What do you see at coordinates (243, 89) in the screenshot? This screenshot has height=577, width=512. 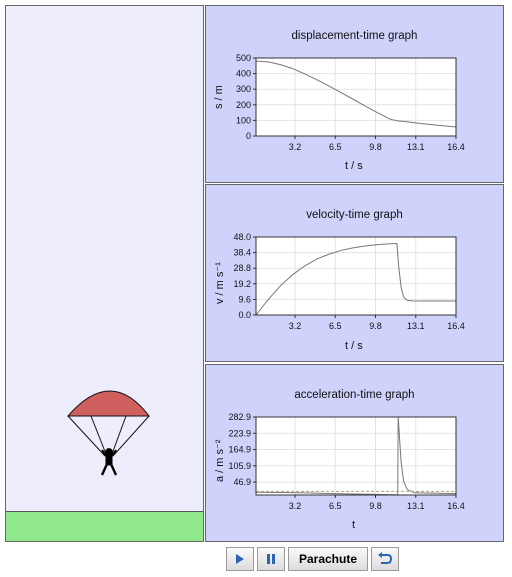 I see `displacement-y-tick-label: 300` at bounding box center [243, 89].